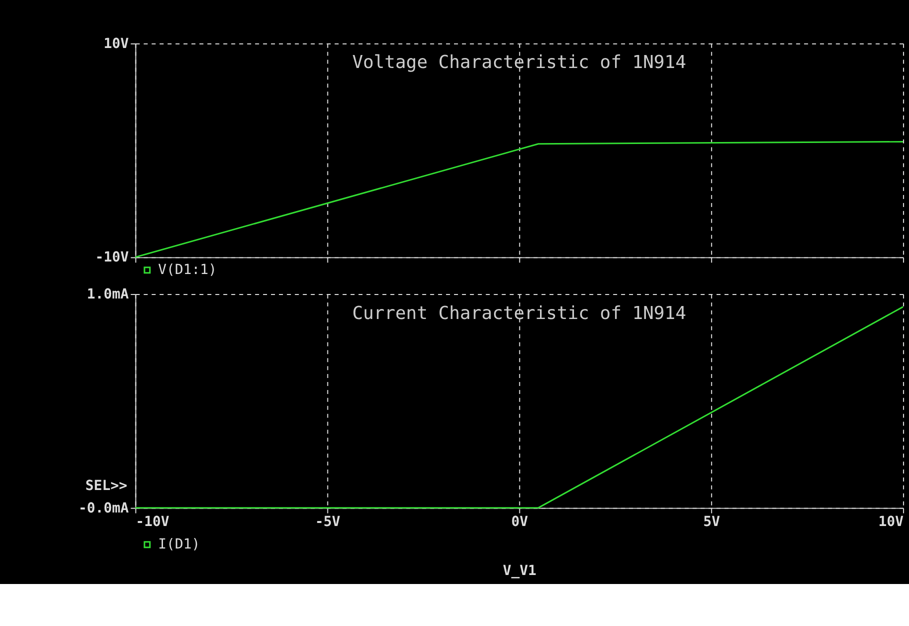 This screenshot has width=909, height=626. I want to click on text: Current Characteristic of 1N914, so click(519, 313).